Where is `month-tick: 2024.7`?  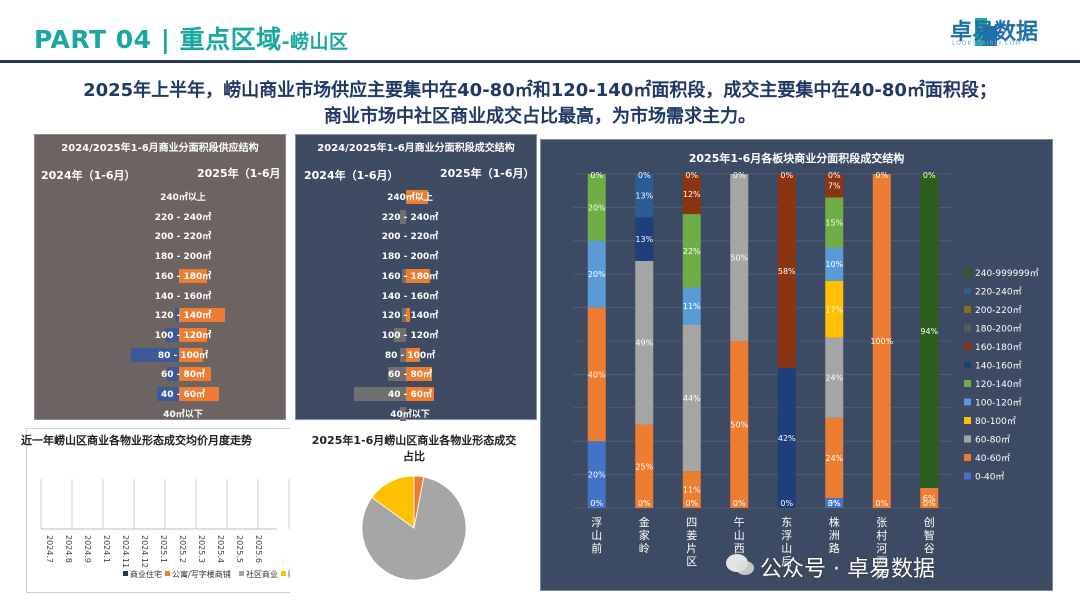
month-tick: 2024.7 is located at coordinates (49, 549).